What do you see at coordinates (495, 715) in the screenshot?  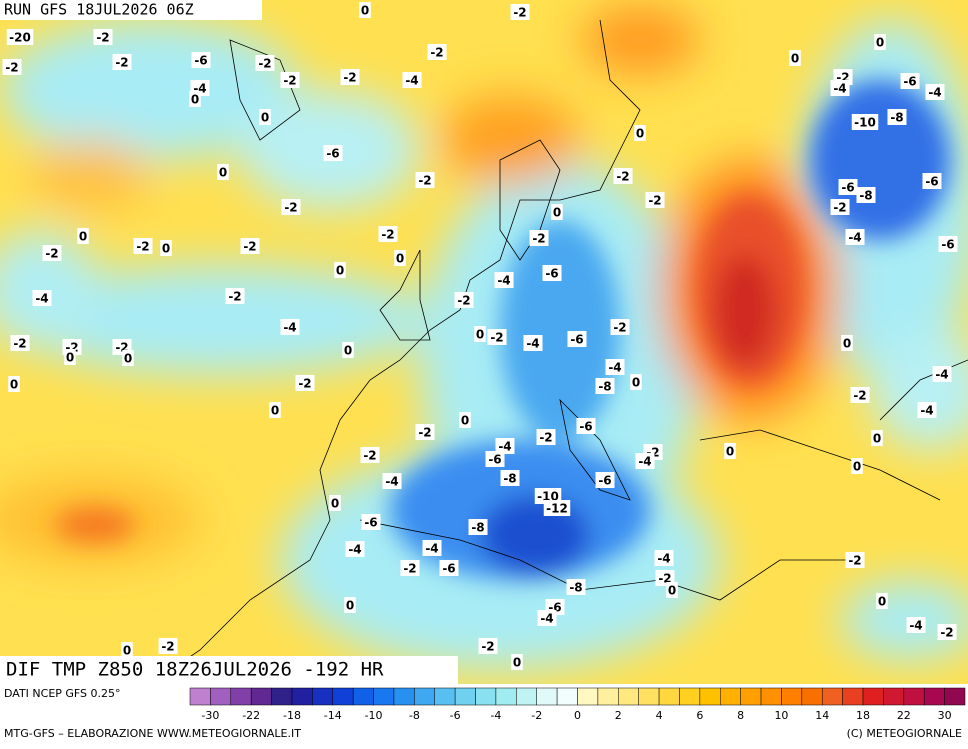 I see `colorbar-tick-label: -4` at bounding box center [495, 715].